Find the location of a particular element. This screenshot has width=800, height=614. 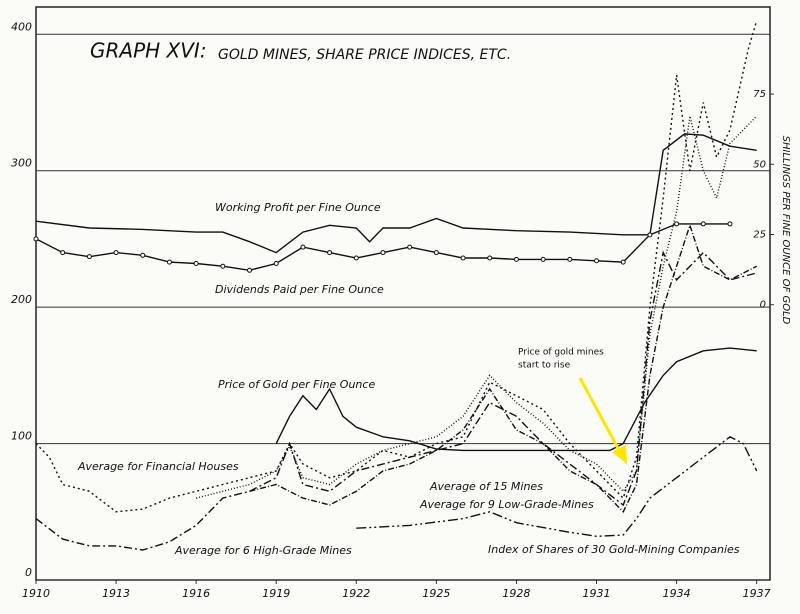

x-tick-label: 1931 is located at coordinates (597, 593).